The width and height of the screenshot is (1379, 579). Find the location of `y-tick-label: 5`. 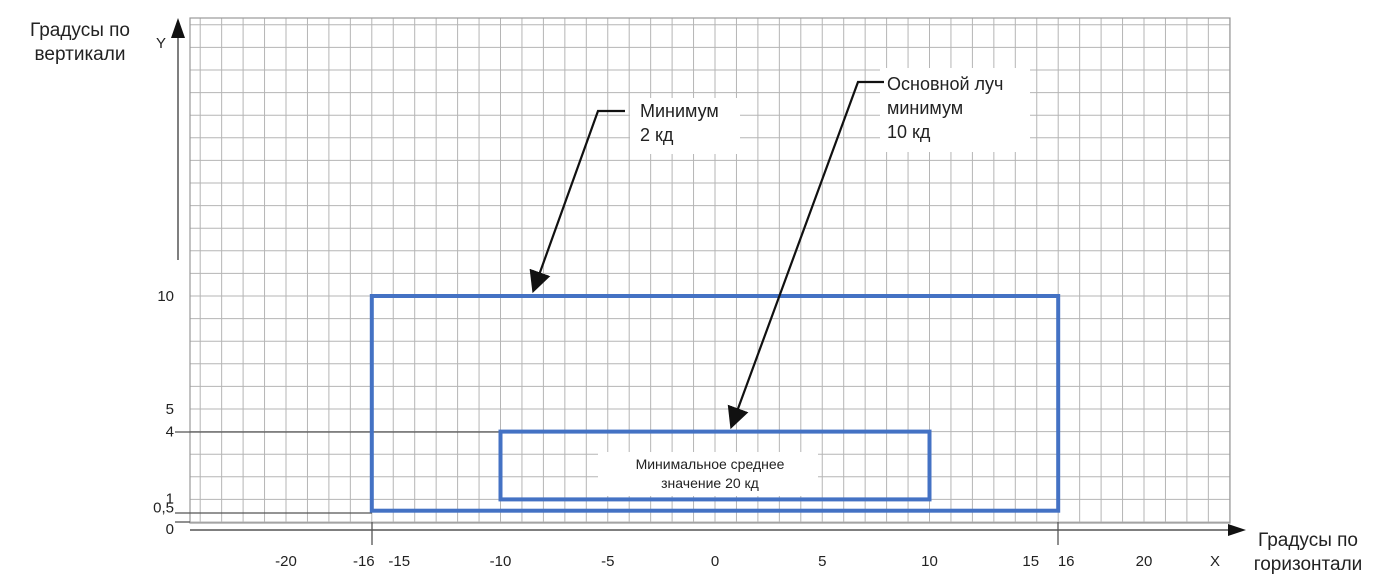

y-tick-label: 5 is located at coordinates (170, 409).